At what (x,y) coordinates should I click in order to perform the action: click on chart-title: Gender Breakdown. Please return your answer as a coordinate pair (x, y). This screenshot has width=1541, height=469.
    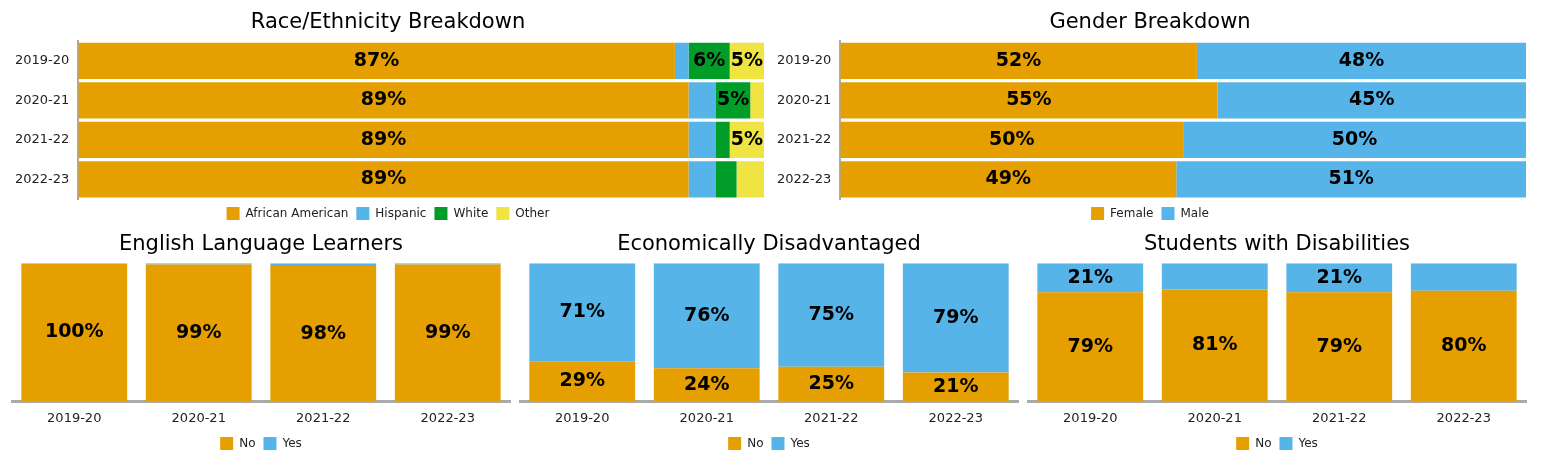
    Looking at the image, I should click on (1150, 21).